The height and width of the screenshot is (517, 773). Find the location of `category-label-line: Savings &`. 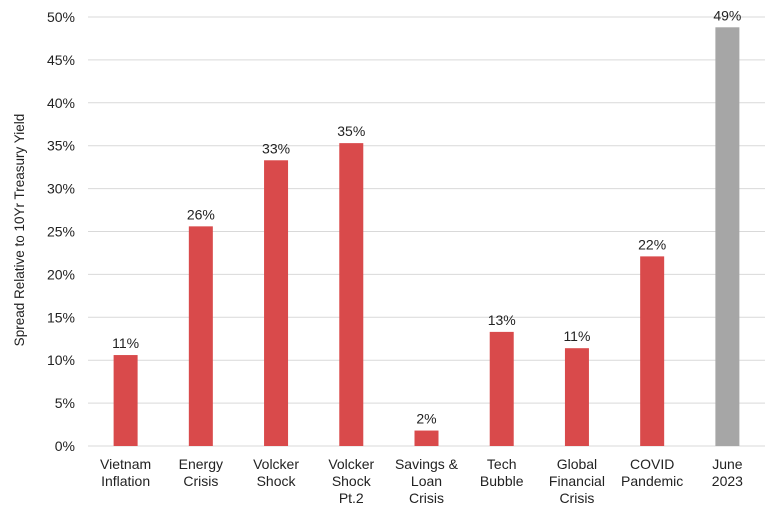

category-label-line: Savings & is located at coordinates (427, 464).